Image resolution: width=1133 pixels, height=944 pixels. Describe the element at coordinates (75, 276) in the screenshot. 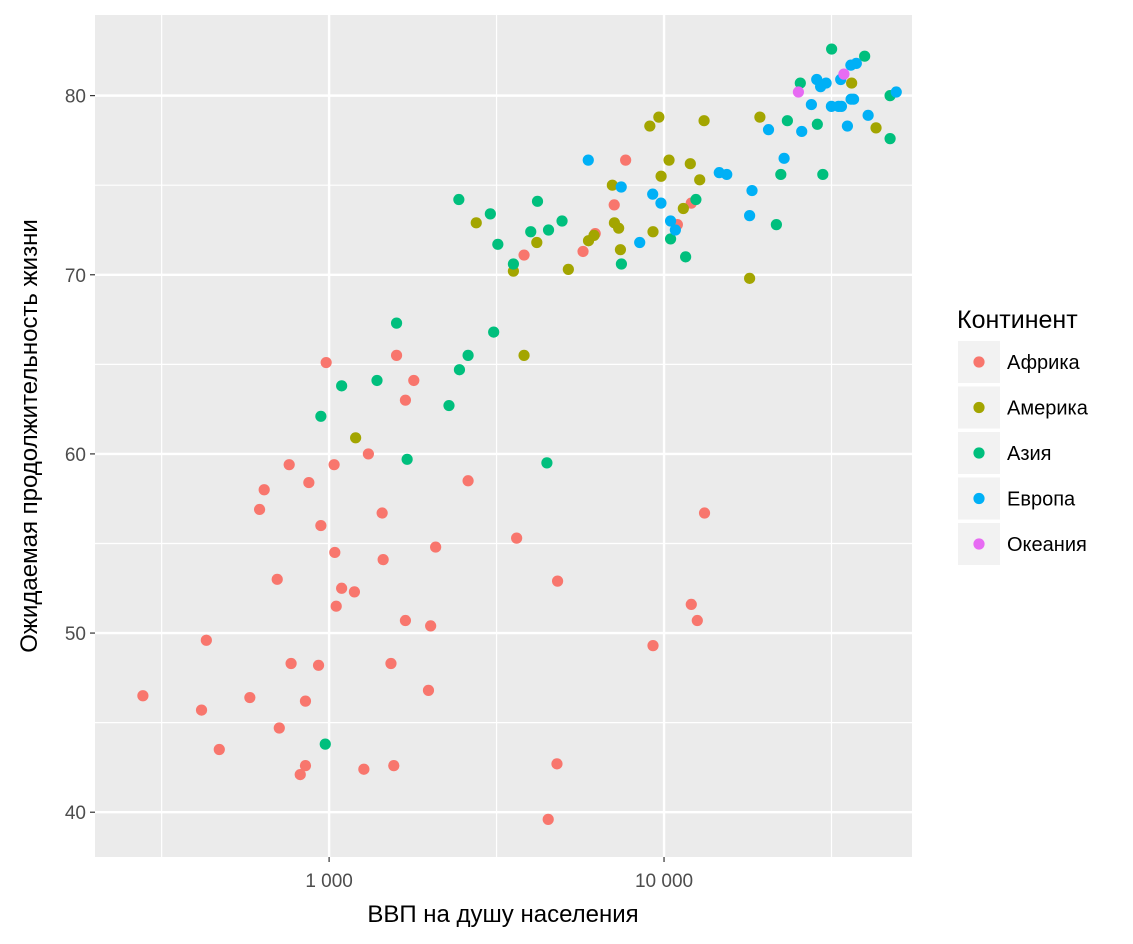

I see `y-tick-label: 70` at that location.